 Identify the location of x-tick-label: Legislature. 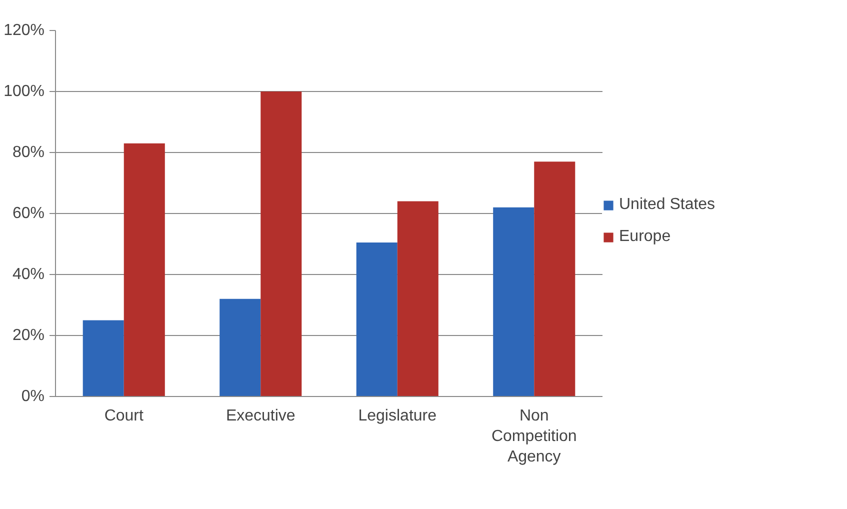
(397, 416).